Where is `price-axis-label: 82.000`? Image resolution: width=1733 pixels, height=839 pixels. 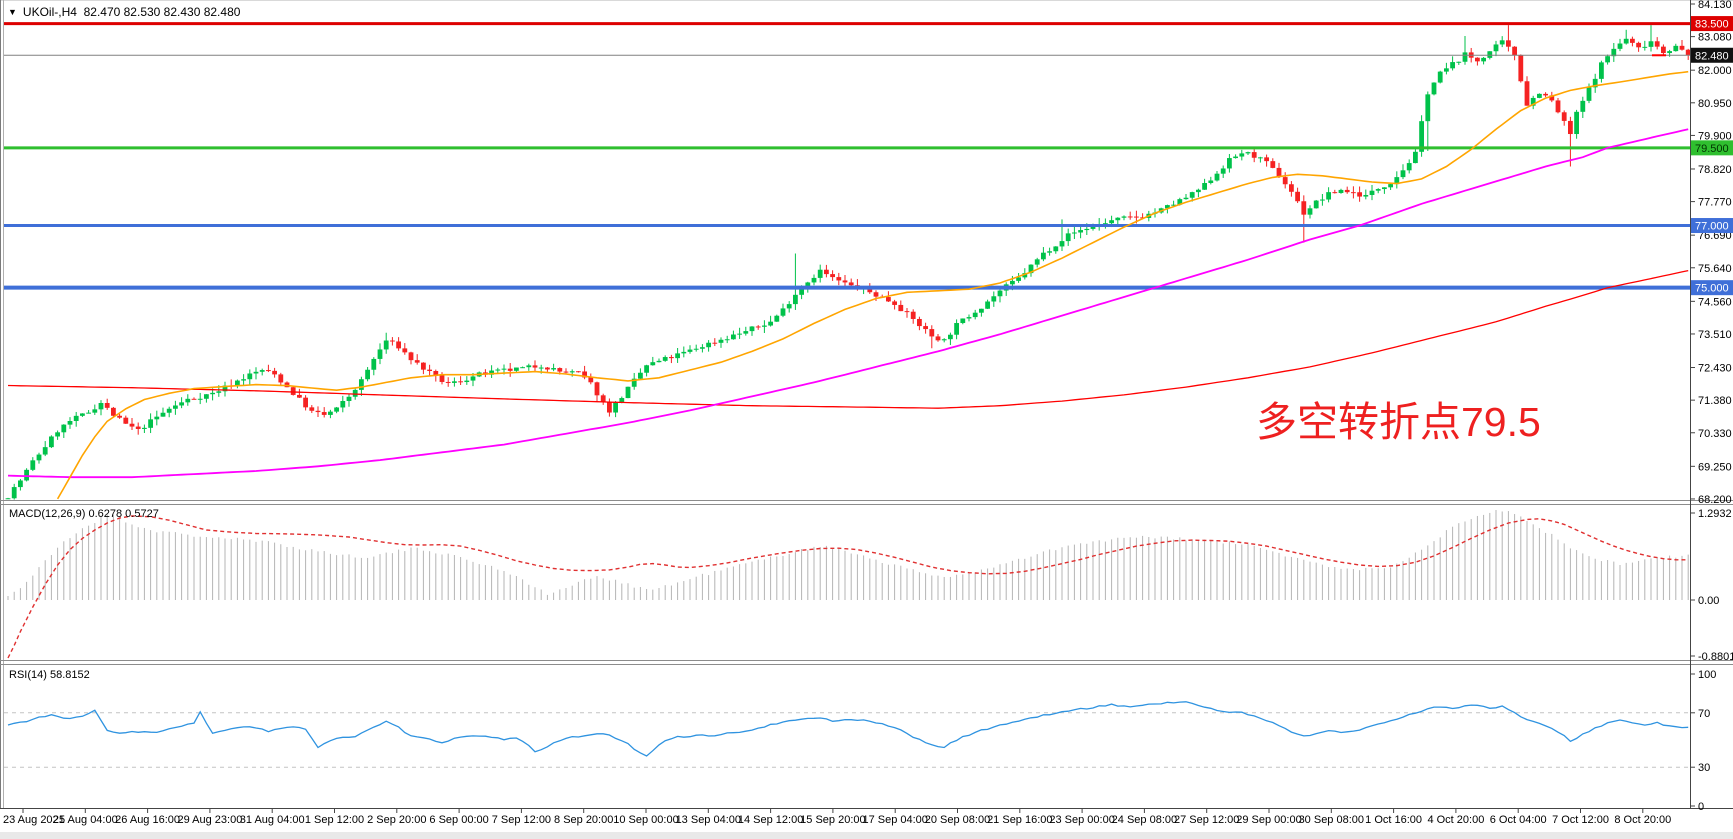
price-axis-label: 82.000 is located at coordinates (1715, 71).